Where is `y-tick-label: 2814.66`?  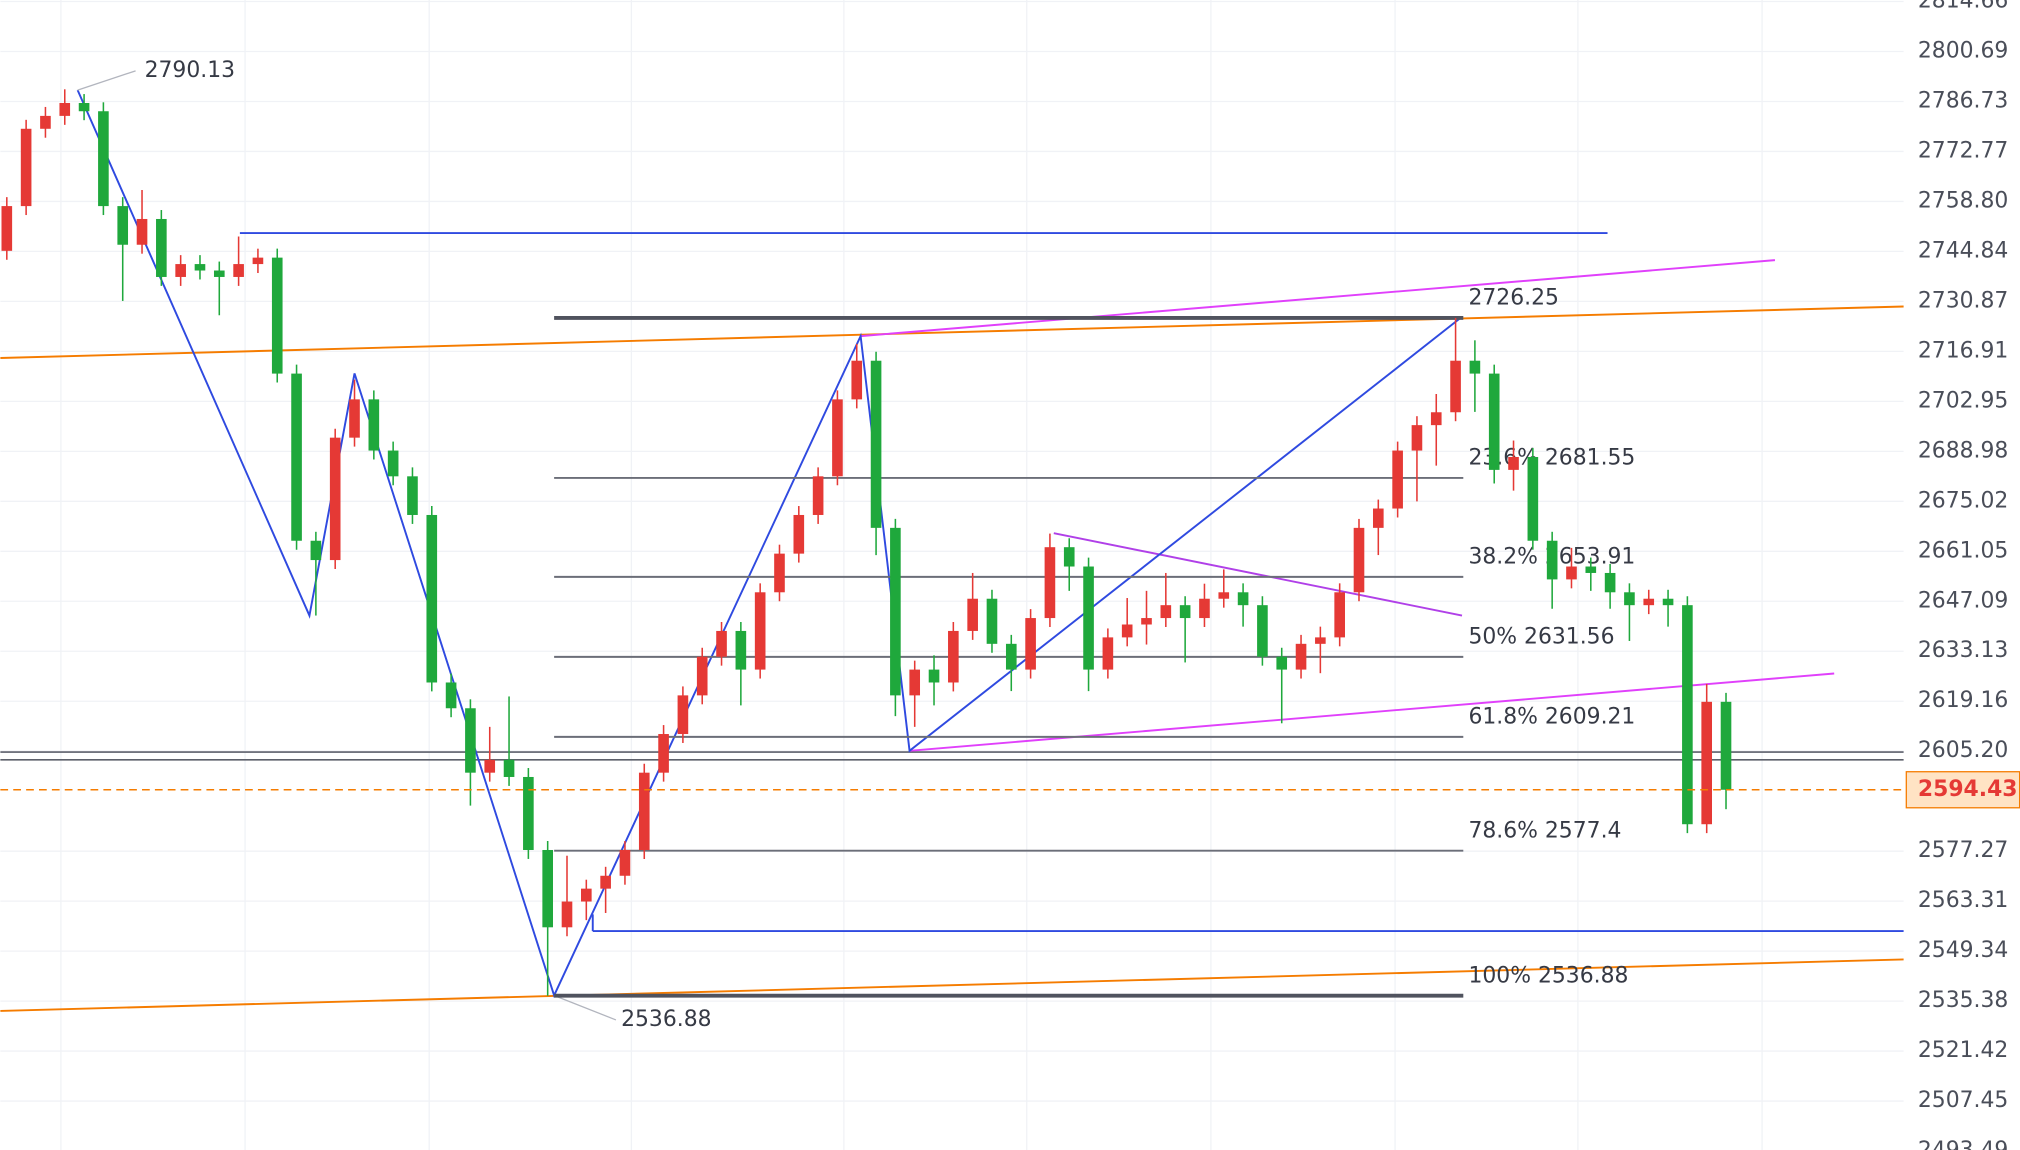
y-tick-label: 2814.66 is located at coordinates (1963, 7).